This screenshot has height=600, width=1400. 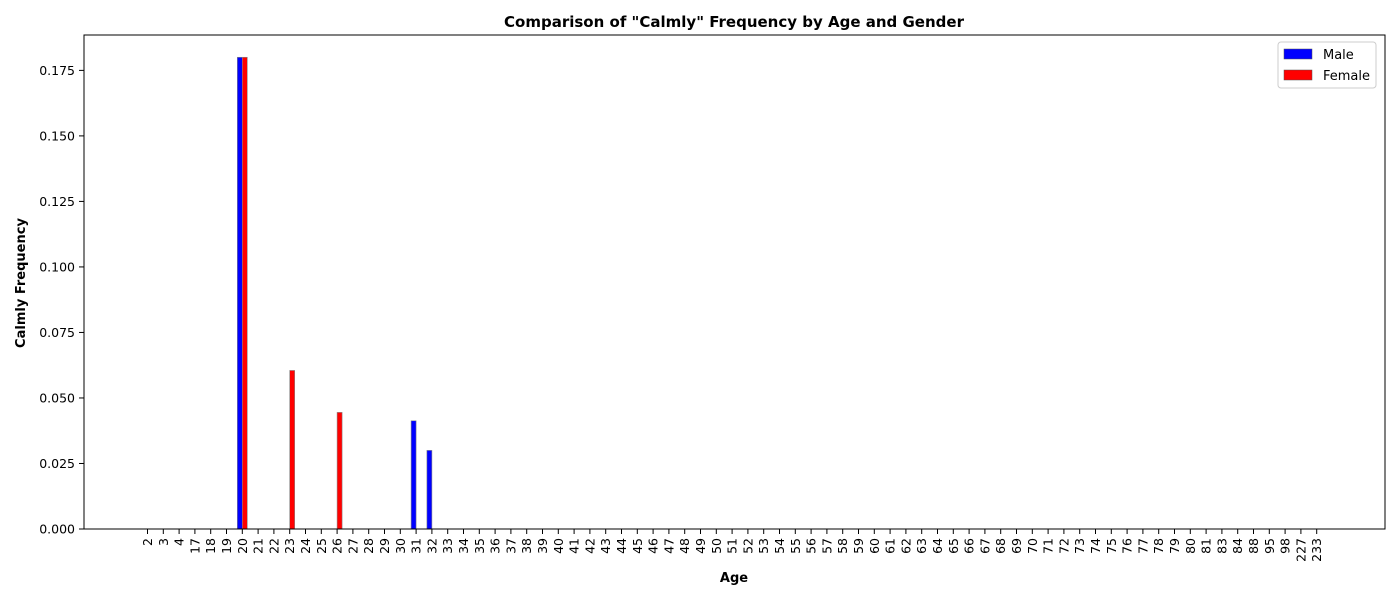 What do you see at coordinates (1338, 55) in the screenshot?
I see `legend-label-male: Male` at bounding box center [1338, 55].